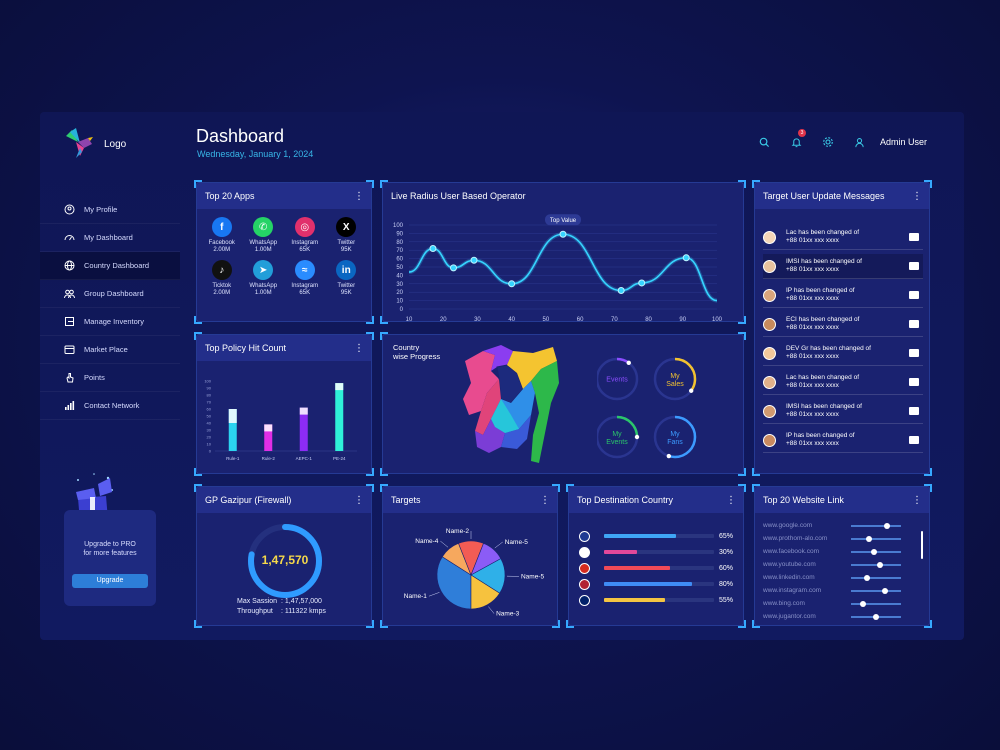 The image size is (1000, 750). Describe the element at coordinates (659, 568) in the screenshot. I see `country-row: 60%` at that location.